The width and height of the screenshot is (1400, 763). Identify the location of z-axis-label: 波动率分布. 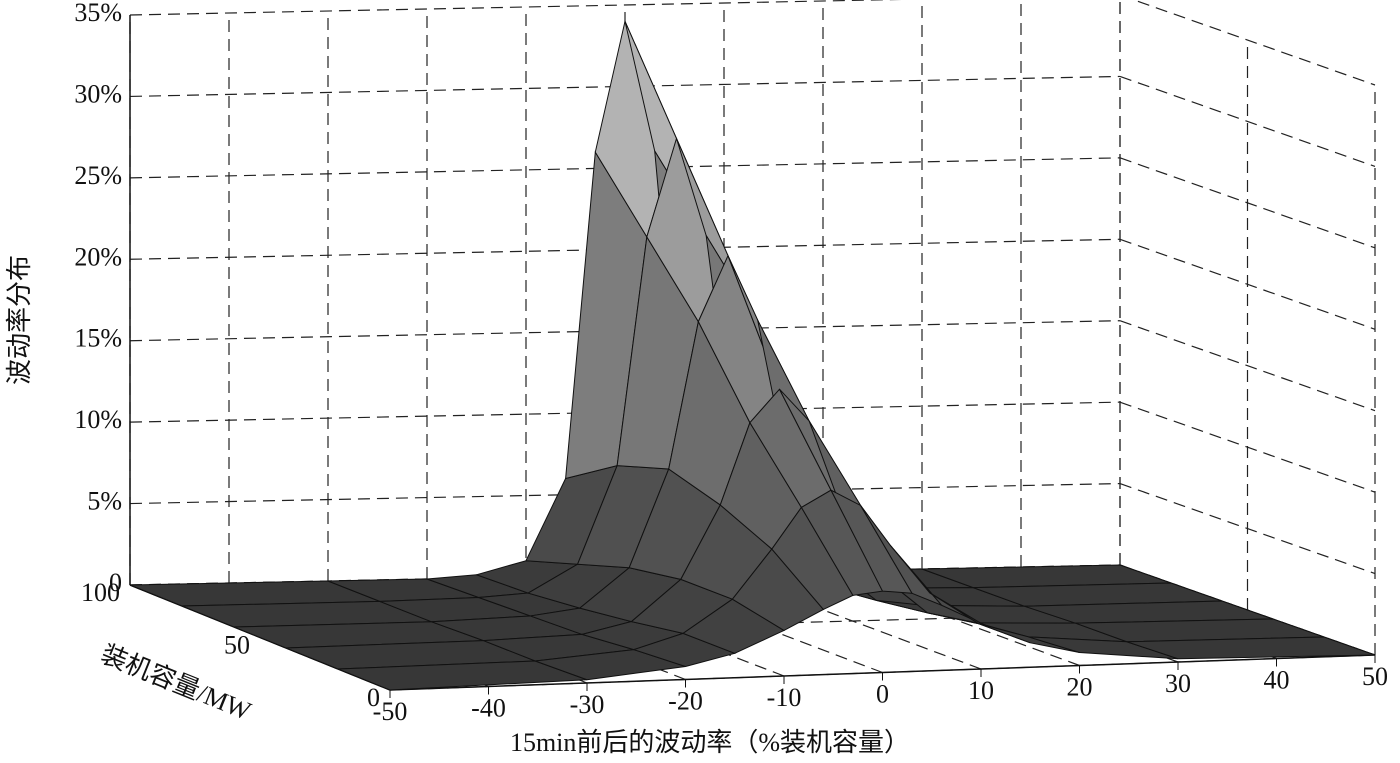
(19, 320).